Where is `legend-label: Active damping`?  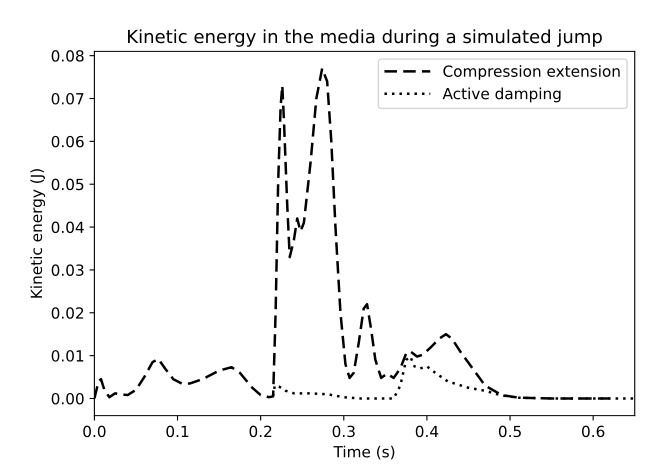
legend-label: Active damping is located at coordinates (501, 95).